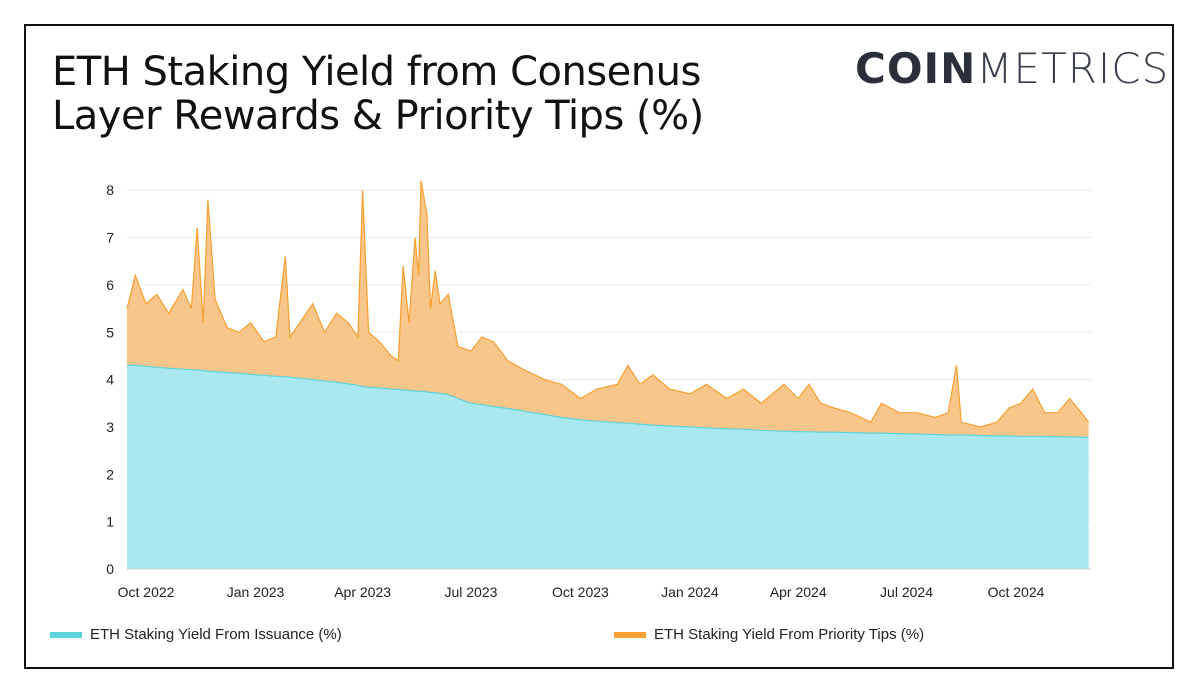 This screenshot has height=695, width=1200. I want to click on x-tick-label: Jul 2024, so click(906, 592).